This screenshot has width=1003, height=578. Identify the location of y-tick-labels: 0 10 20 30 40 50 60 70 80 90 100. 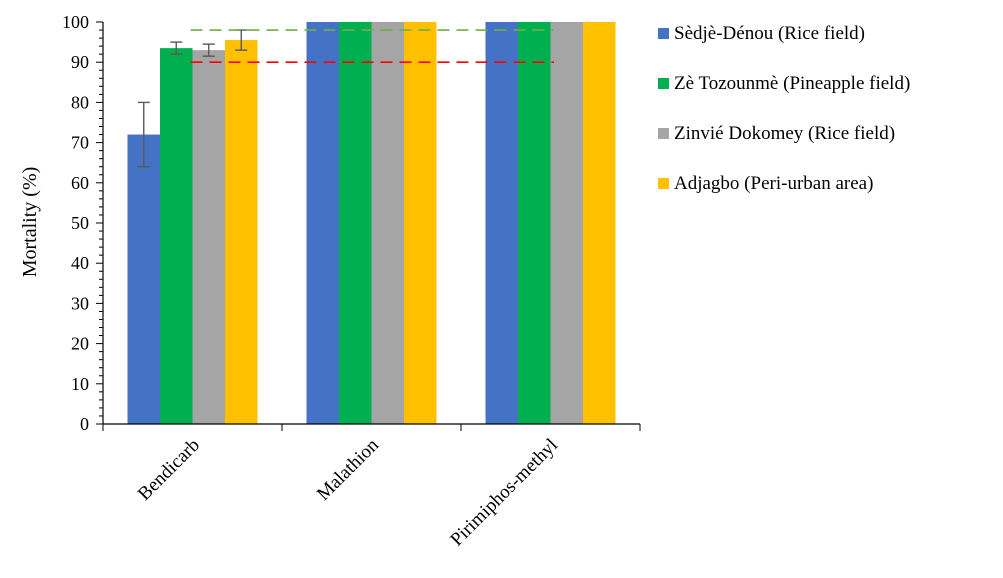
(75, 223).